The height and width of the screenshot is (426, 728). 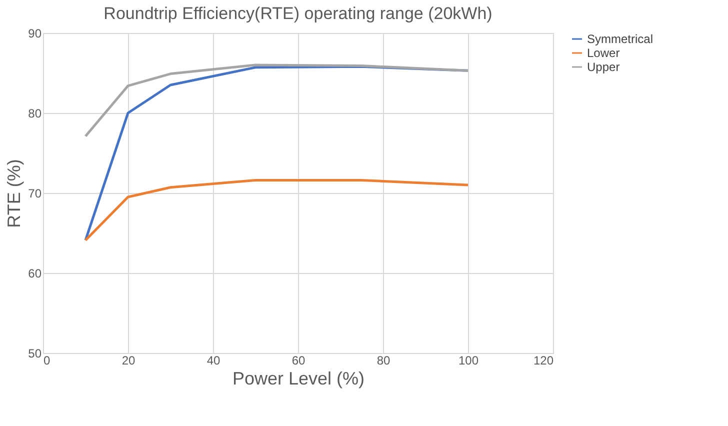 I want to click on y-tick-label: 50, so click(x=35, y=353).